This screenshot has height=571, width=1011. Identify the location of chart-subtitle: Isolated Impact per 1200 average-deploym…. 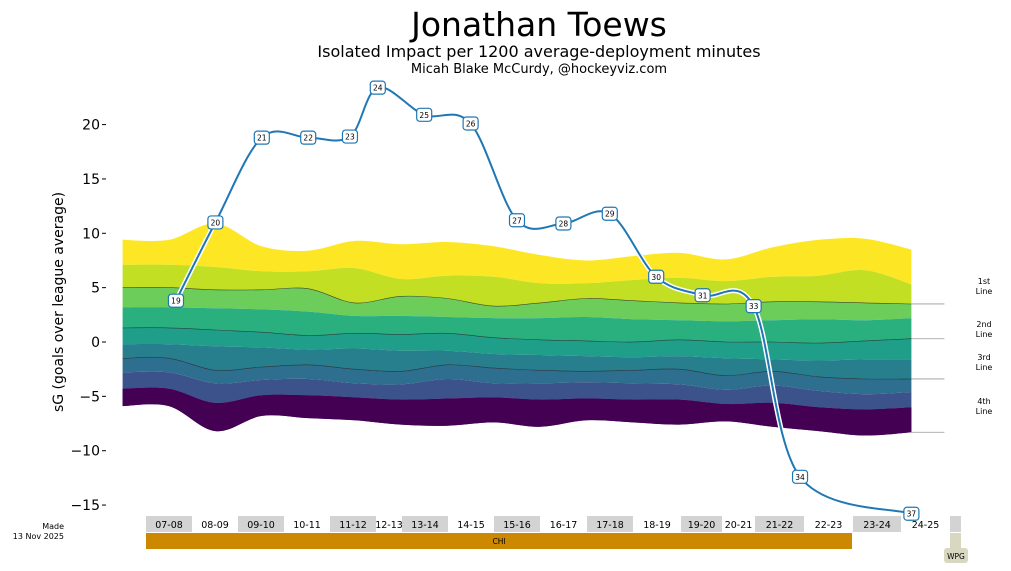
(539, 51).